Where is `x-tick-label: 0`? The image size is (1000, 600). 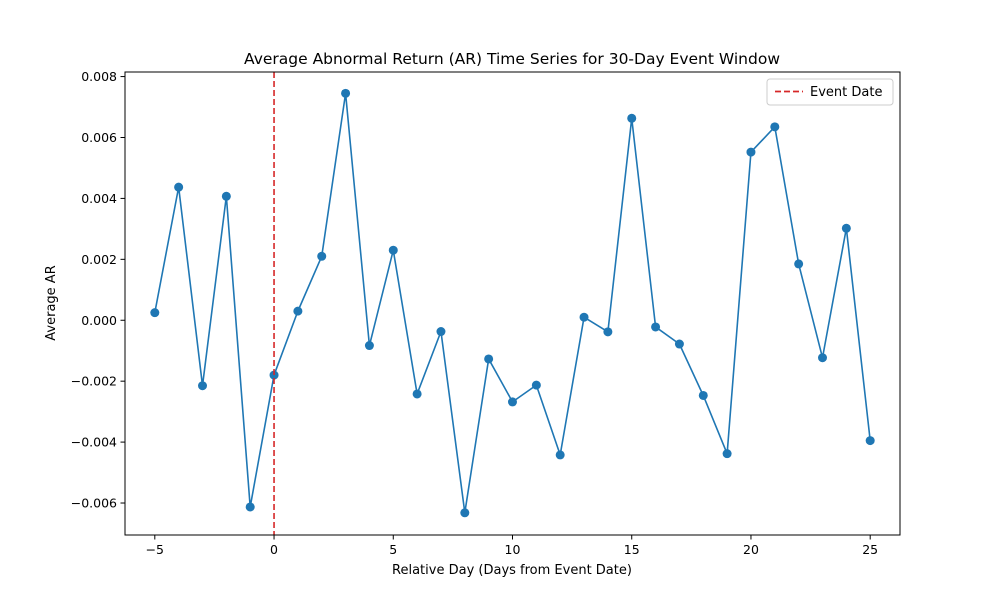
x-tick-label: 0 is located at coordinates (274, 549).